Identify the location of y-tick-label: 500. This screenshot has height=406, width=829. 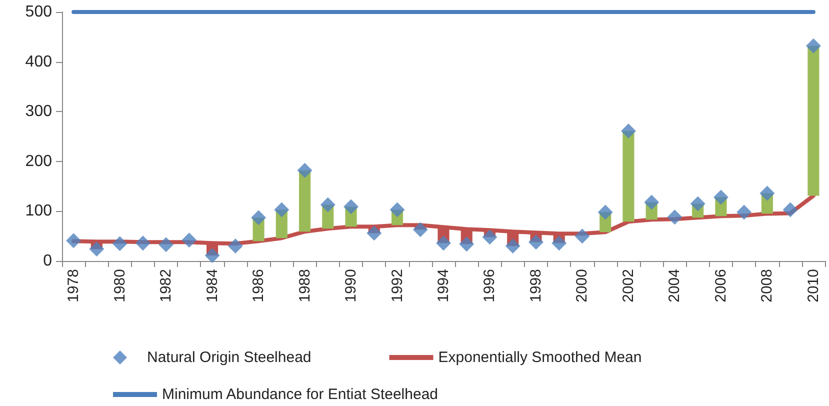
(38, 12).